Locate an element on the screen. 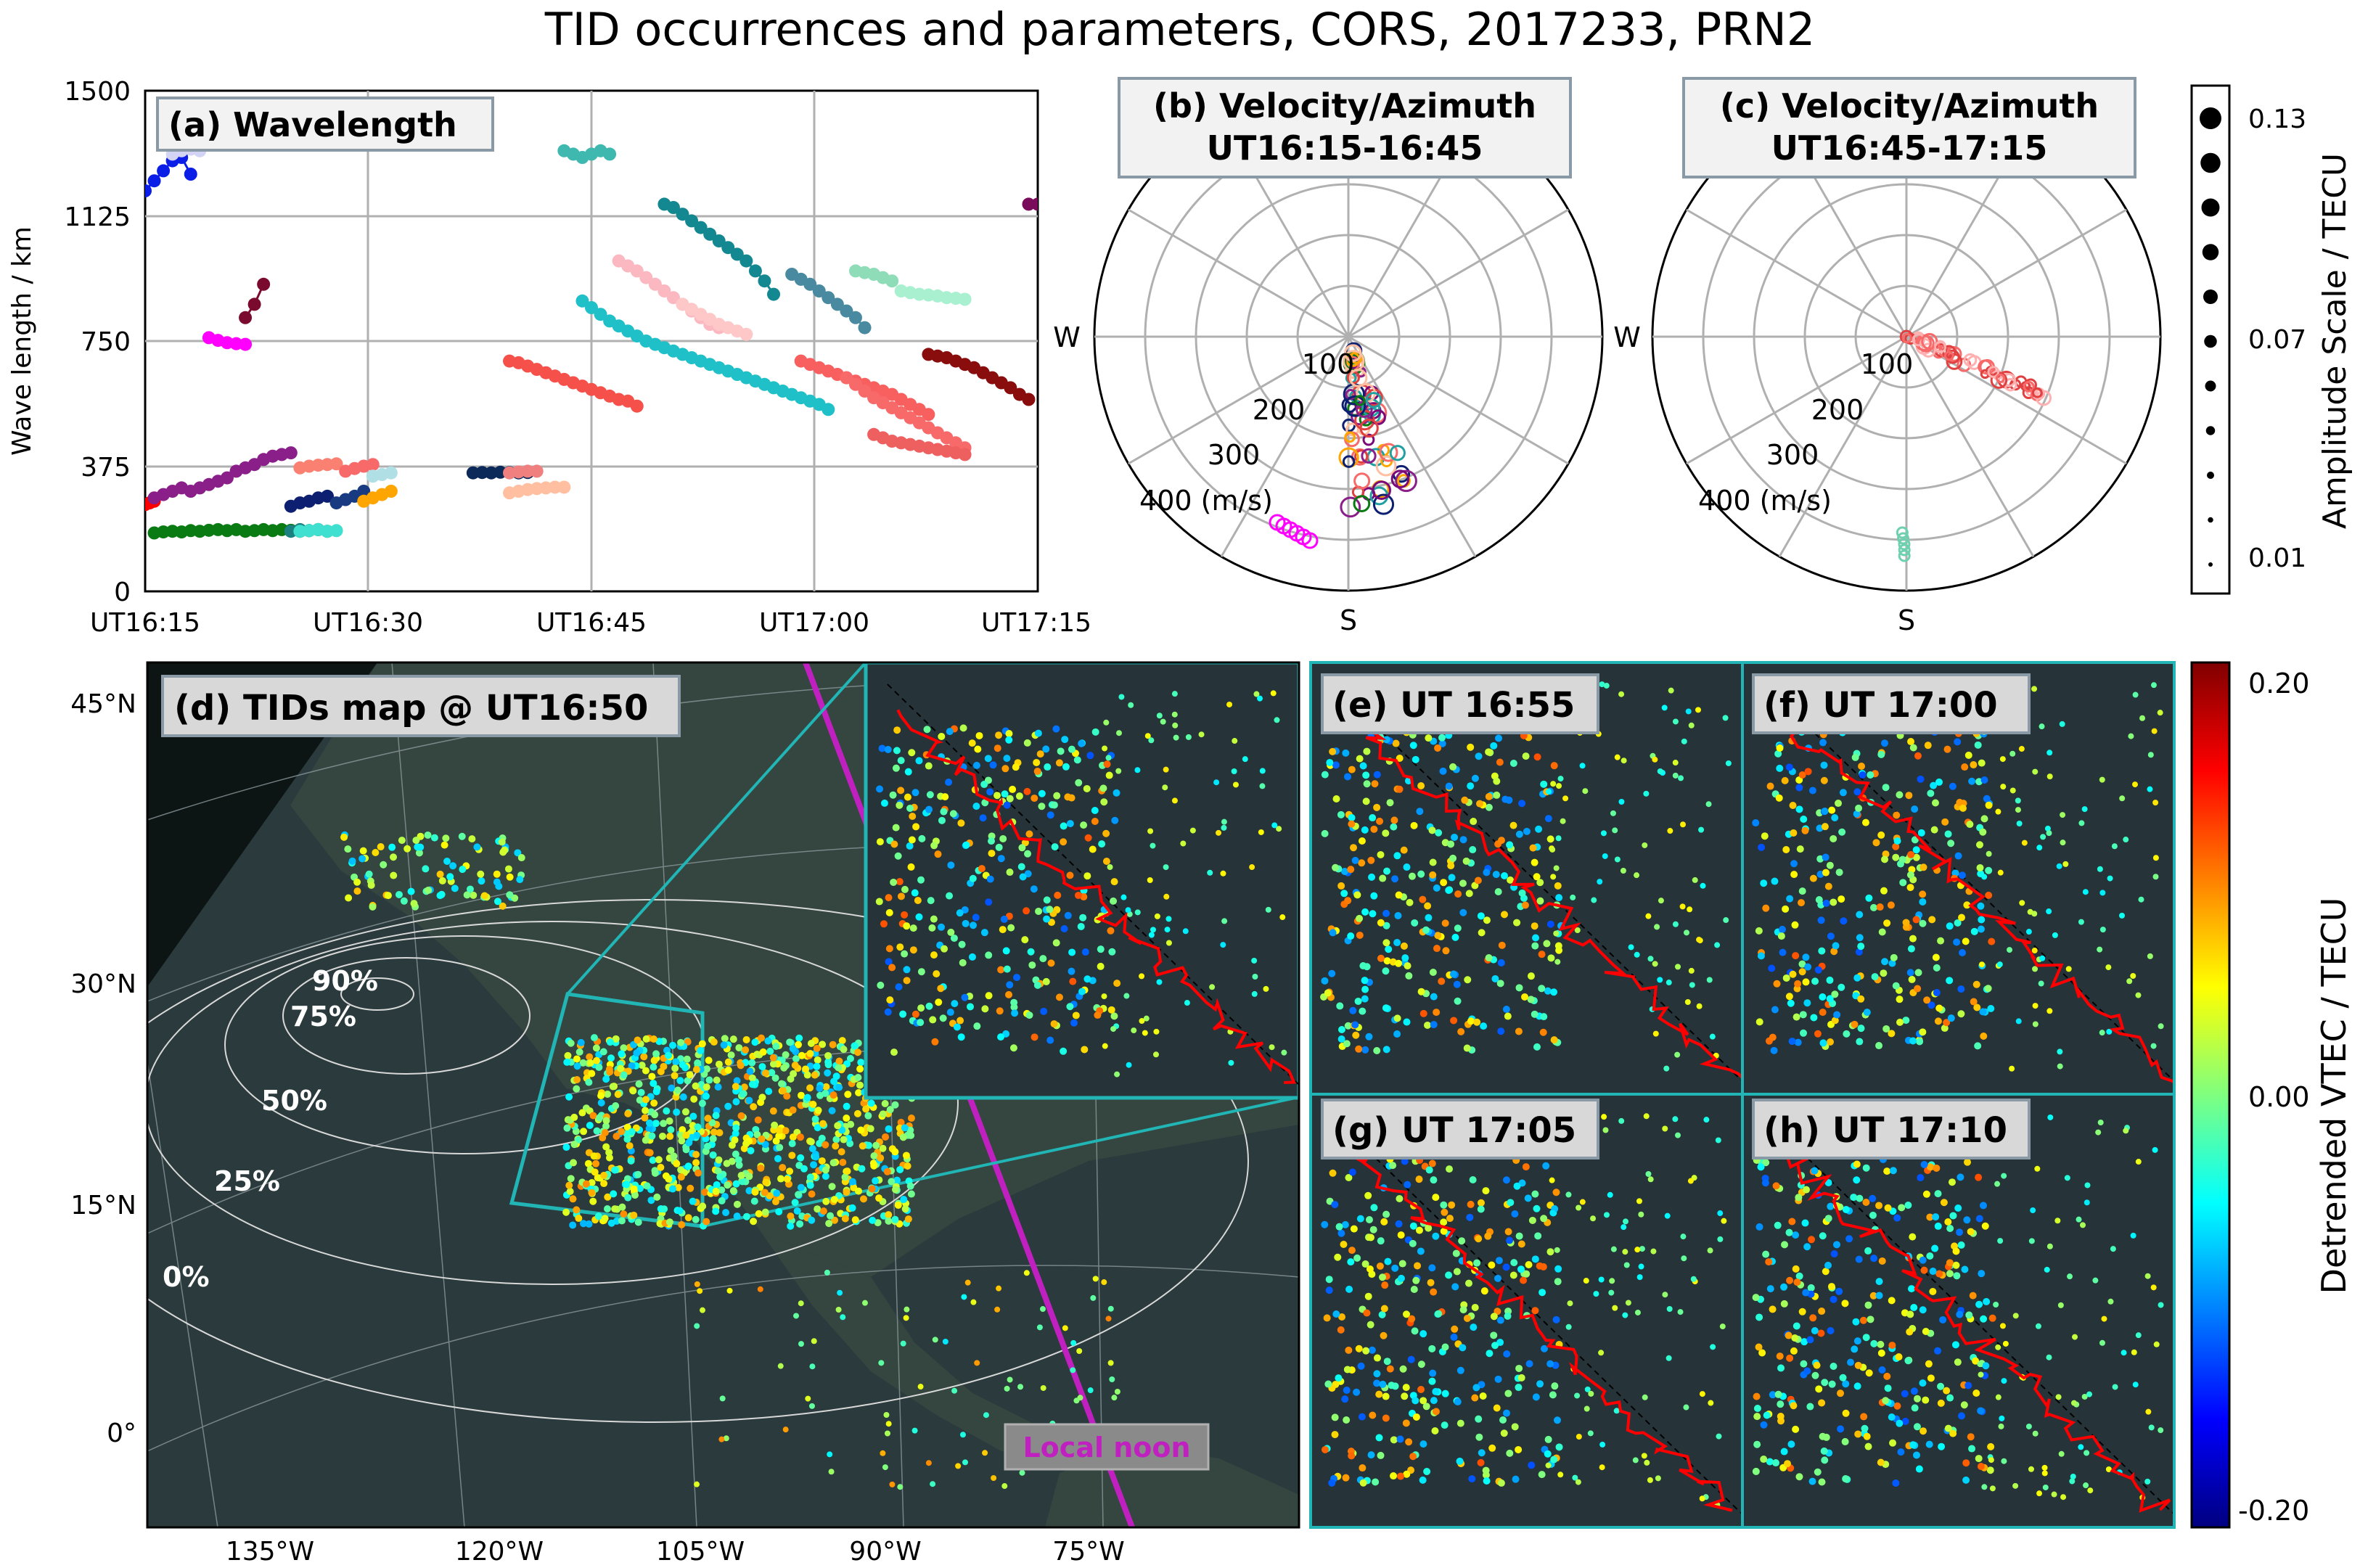 This screenshot has height=1568, width=2360. ytick-label: 1125 is located at coordinates (97, 217).